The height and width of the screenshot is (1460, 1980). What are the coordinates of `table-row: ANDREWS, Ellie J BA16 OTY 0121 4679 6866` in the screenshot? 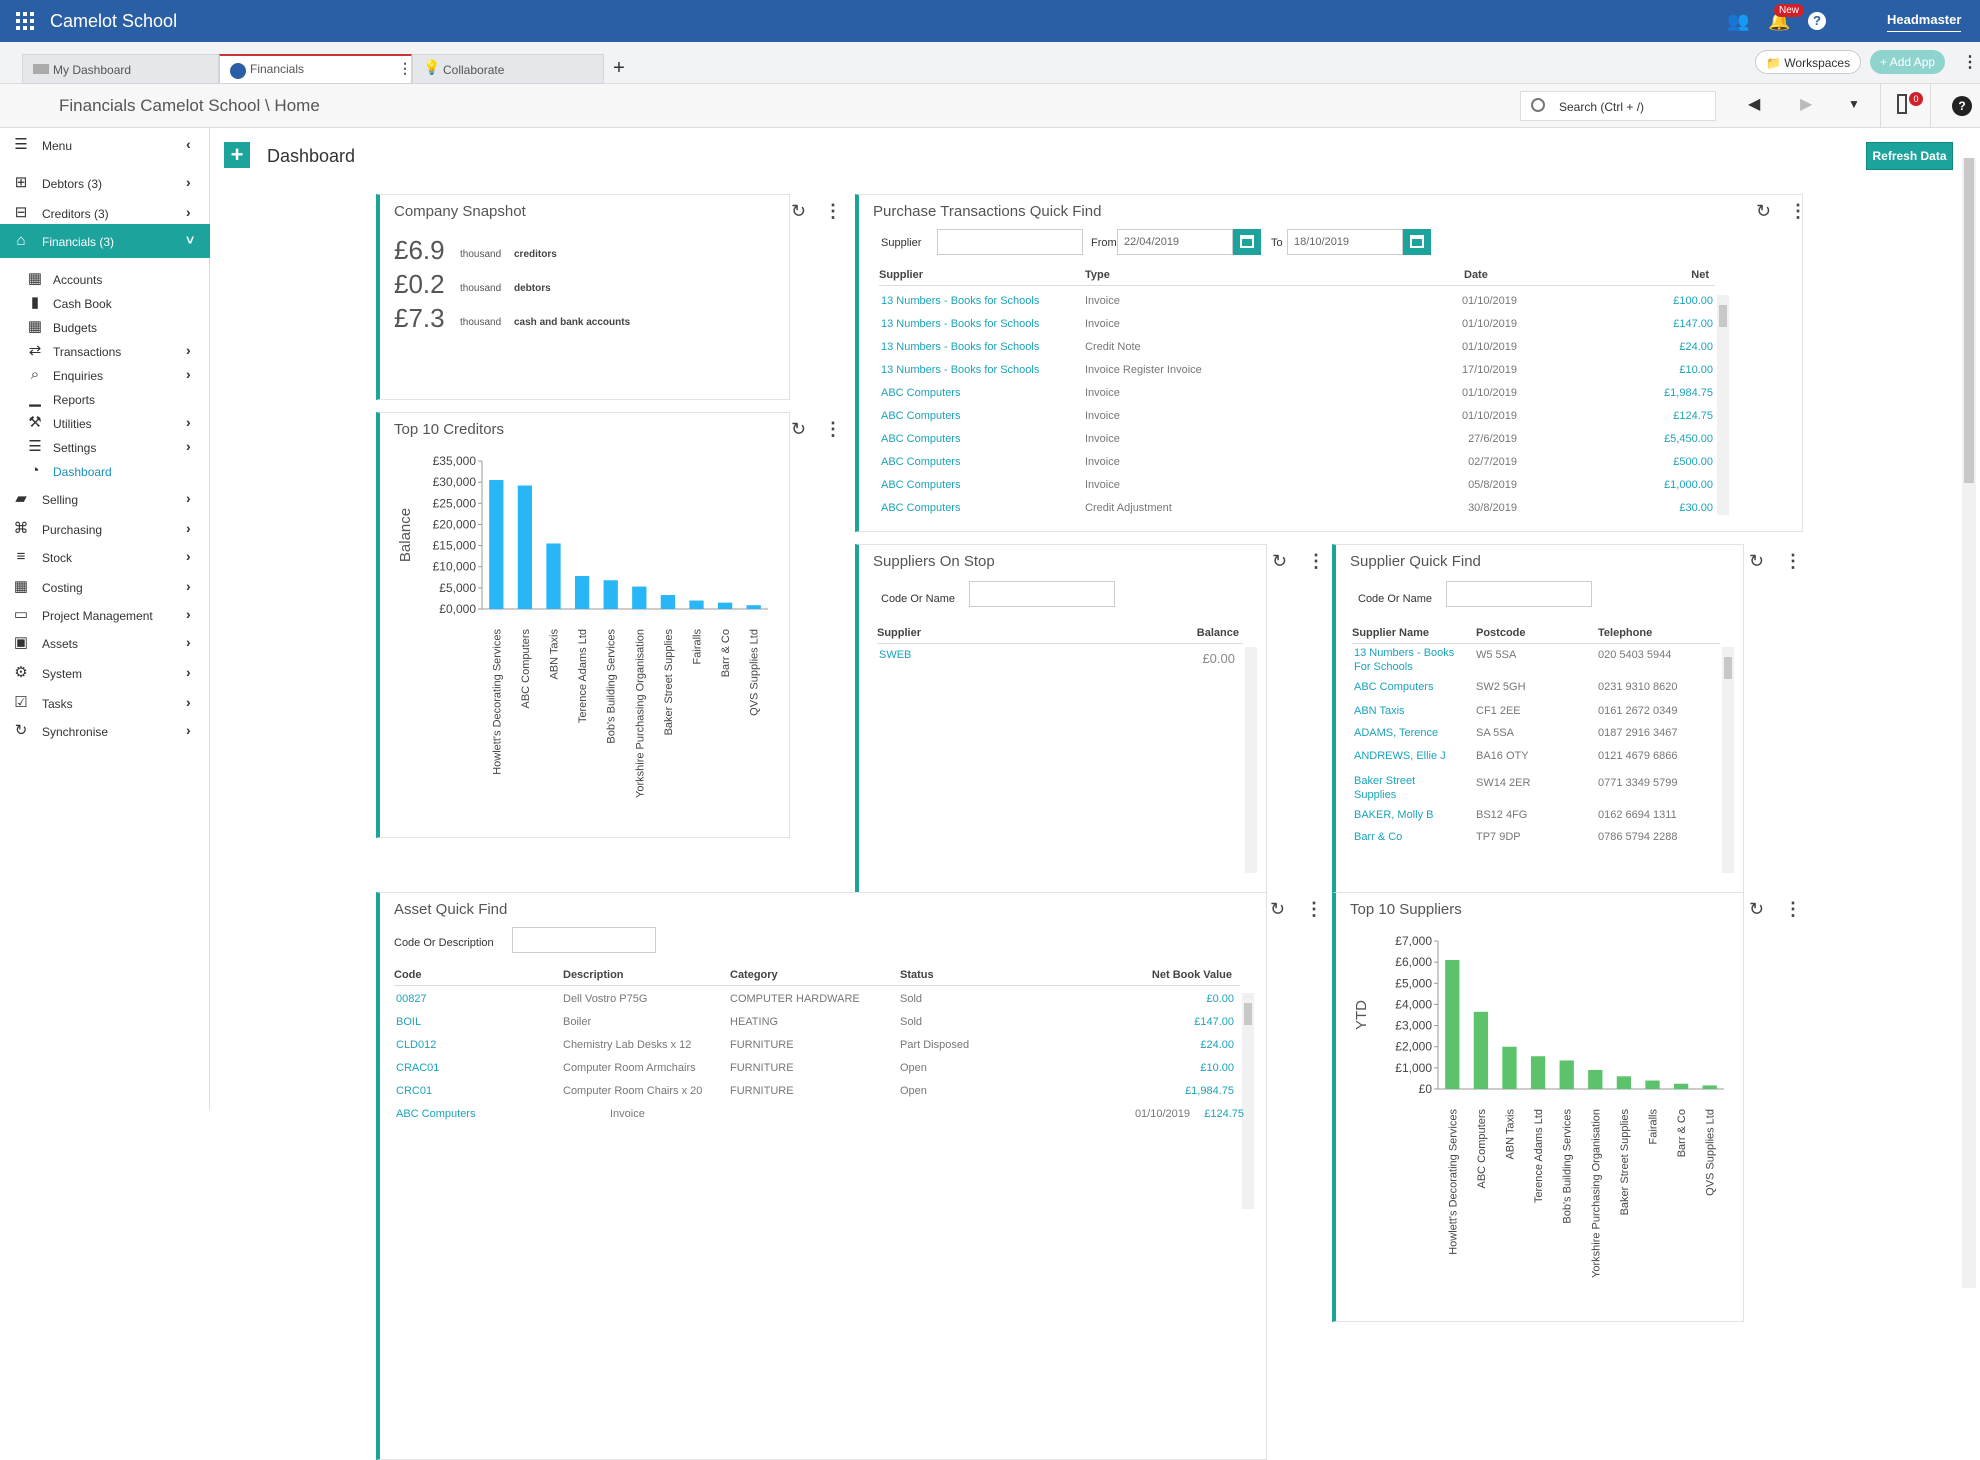 It's located at (1526, 760).